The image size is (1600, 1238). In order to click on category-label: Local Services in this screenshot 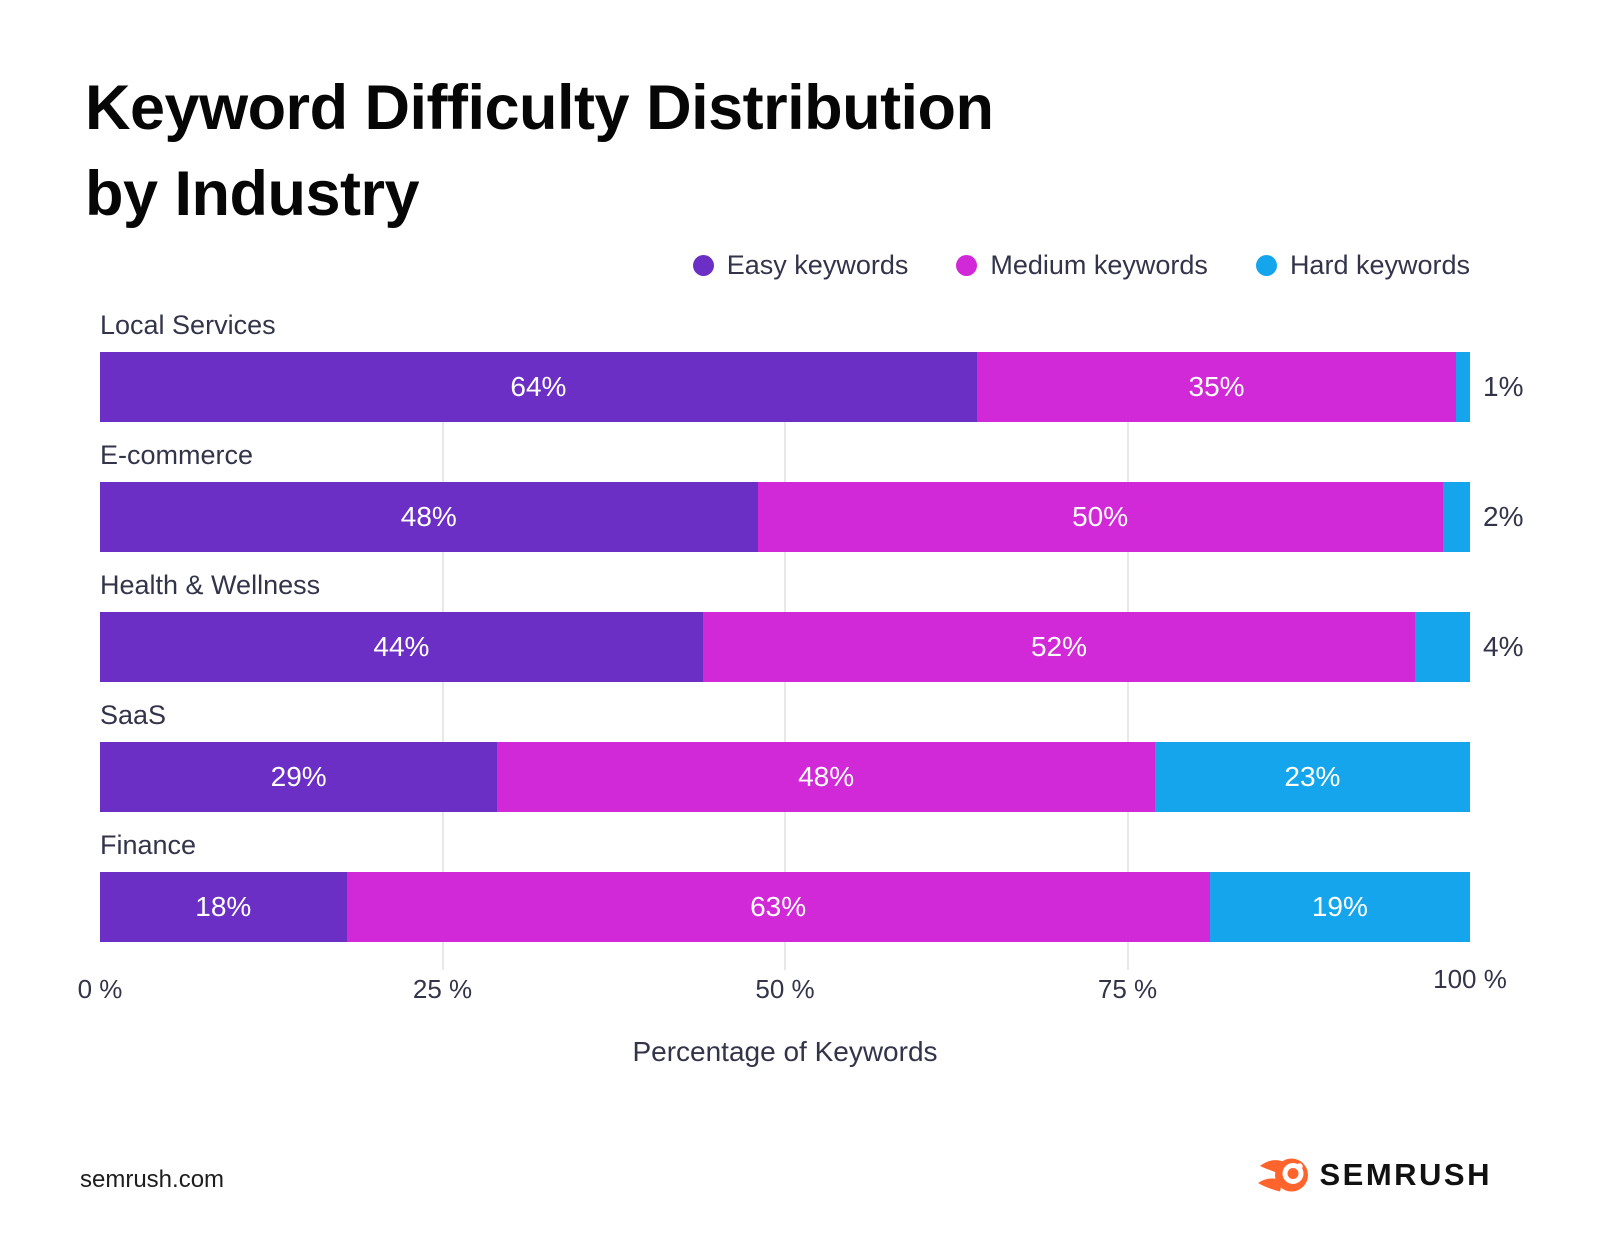, I will do `click(188, 325)`.